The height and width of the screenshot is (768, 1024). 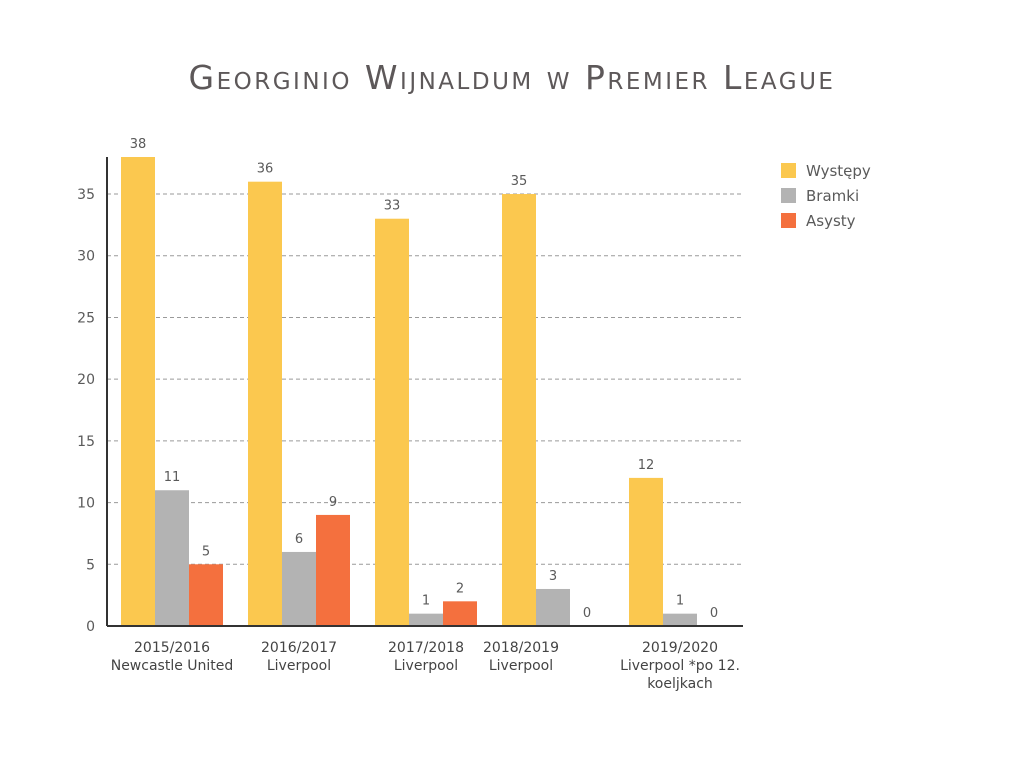 What do you see at coordinates (680, 684) in the screenshot?
I see `x-category-label: koeljkach` at bounding box center [680, 684].